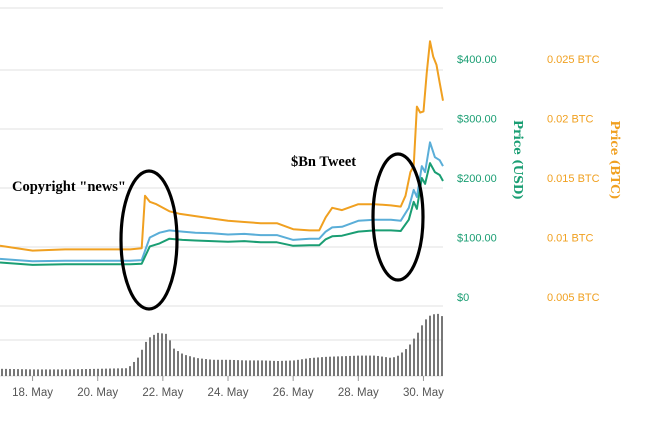 This screenshot has height=422, width=646. What do you see at coordinates (518, 160) in the screenshot?
I see `y-axis-title-usd: Price (USD)` at bounding box center [518, 160].